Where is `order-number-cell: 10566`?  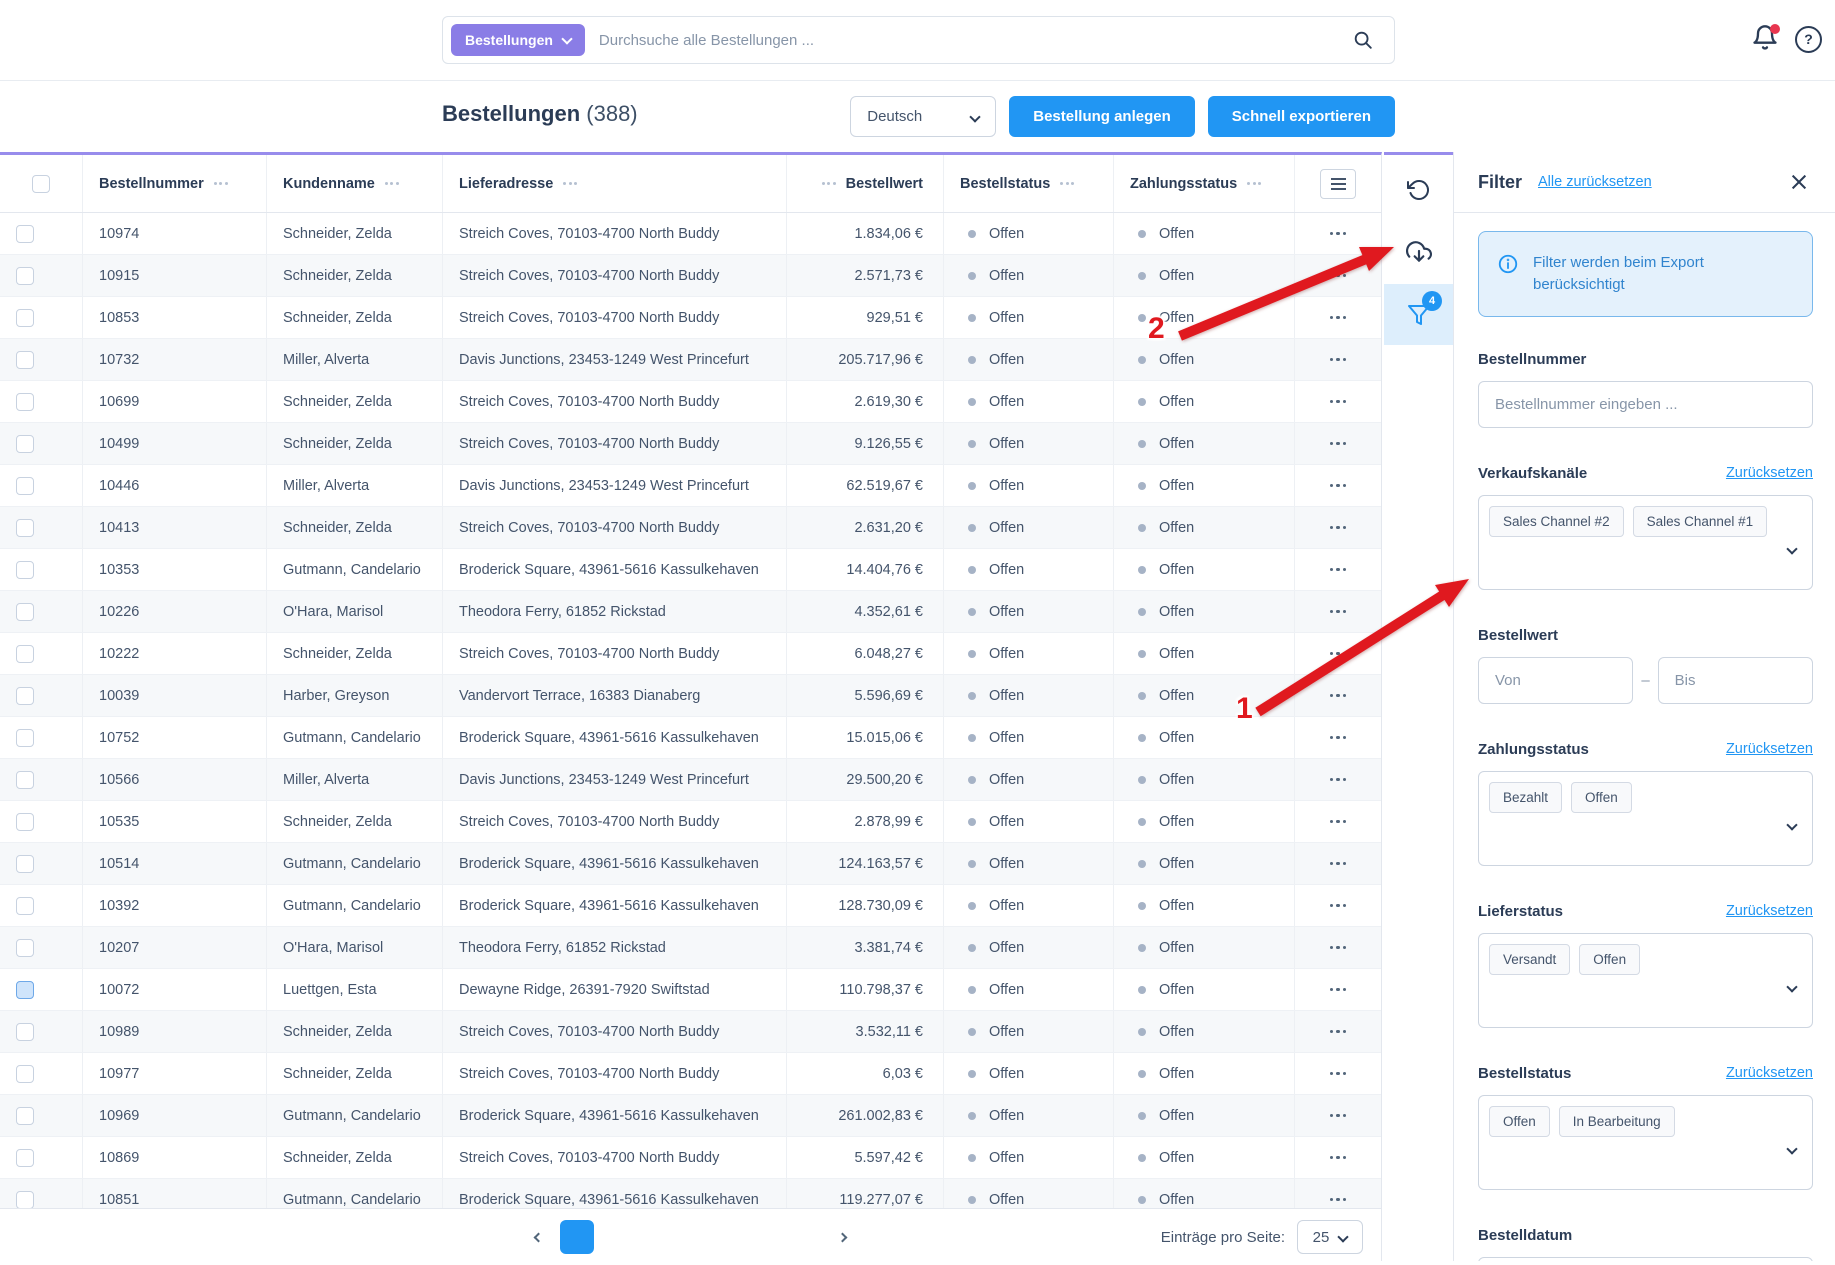
order-number-cell: 10566 is located at coordinates (175, 779).